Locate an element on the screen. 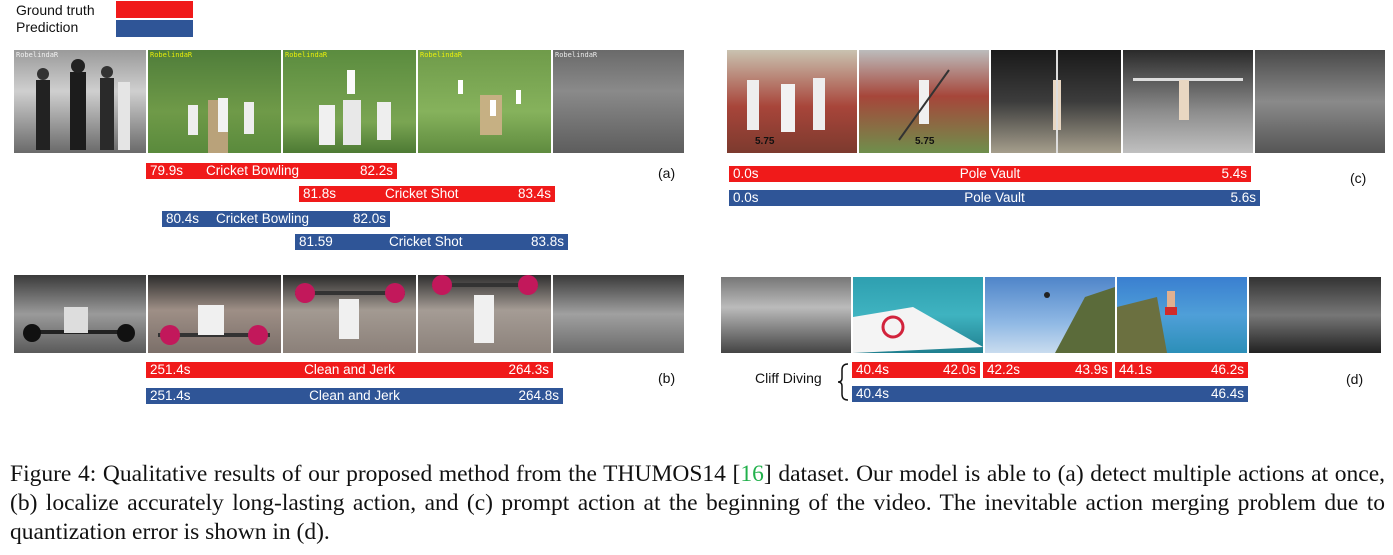 Image resolution: width=1393 pixels, height=555 pixels. panel-label-c: (c) is located at coordinates (1358, 178).